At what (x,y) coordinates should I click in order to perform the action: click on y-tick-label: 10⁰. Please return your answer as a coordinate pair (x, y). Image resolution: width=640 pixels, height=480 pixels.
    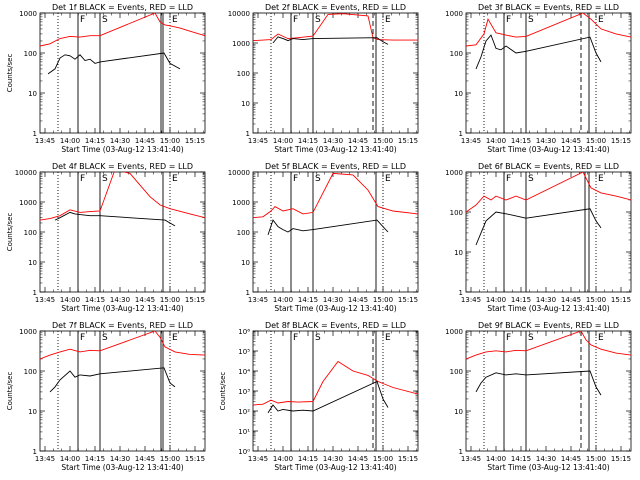
    Looking at the image, I should click on (244, 452).